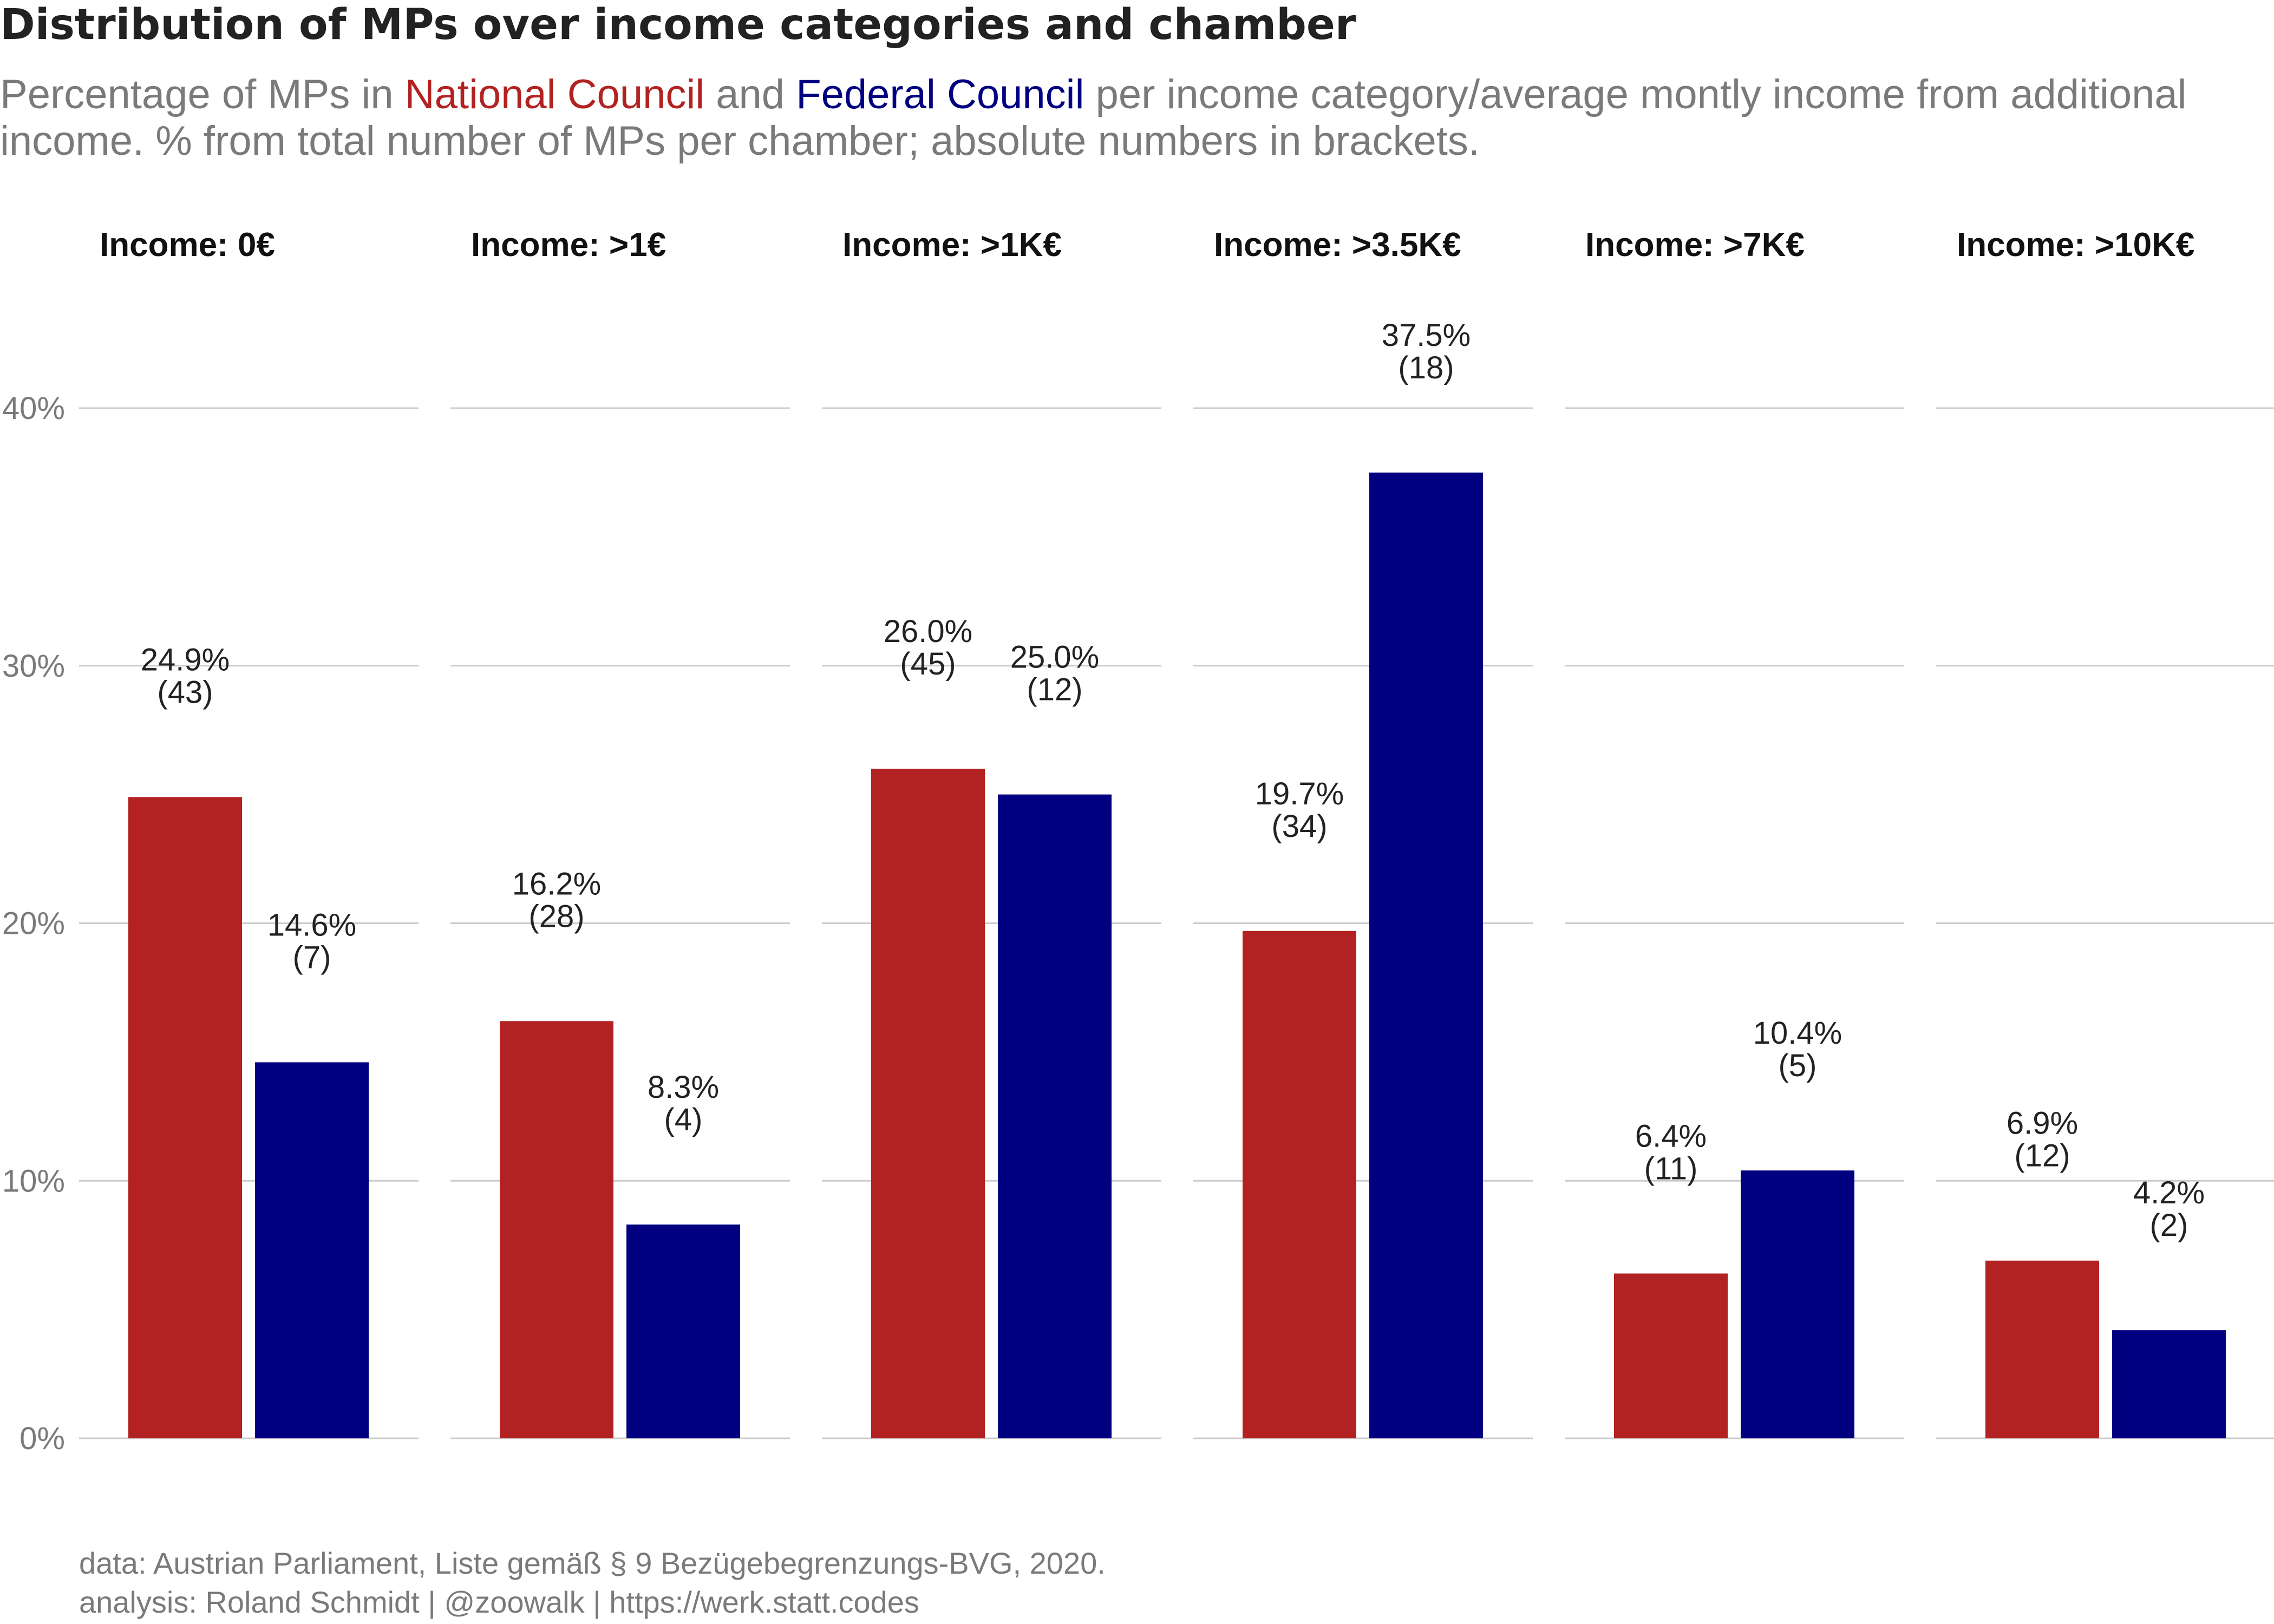 This screenshot has height=1624, width=2274. I want to click on y-tick-label: 10%, so click(34, 1181).